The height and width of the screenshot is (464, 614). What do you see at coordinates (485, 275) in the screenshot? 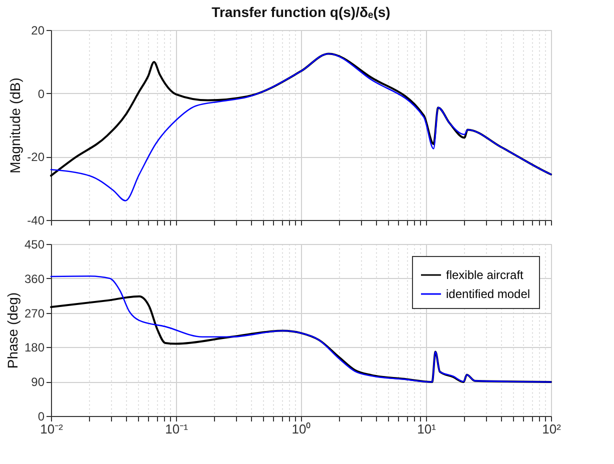
I see `legend-label: flexible aircraft` at bounding box center [485, 275].